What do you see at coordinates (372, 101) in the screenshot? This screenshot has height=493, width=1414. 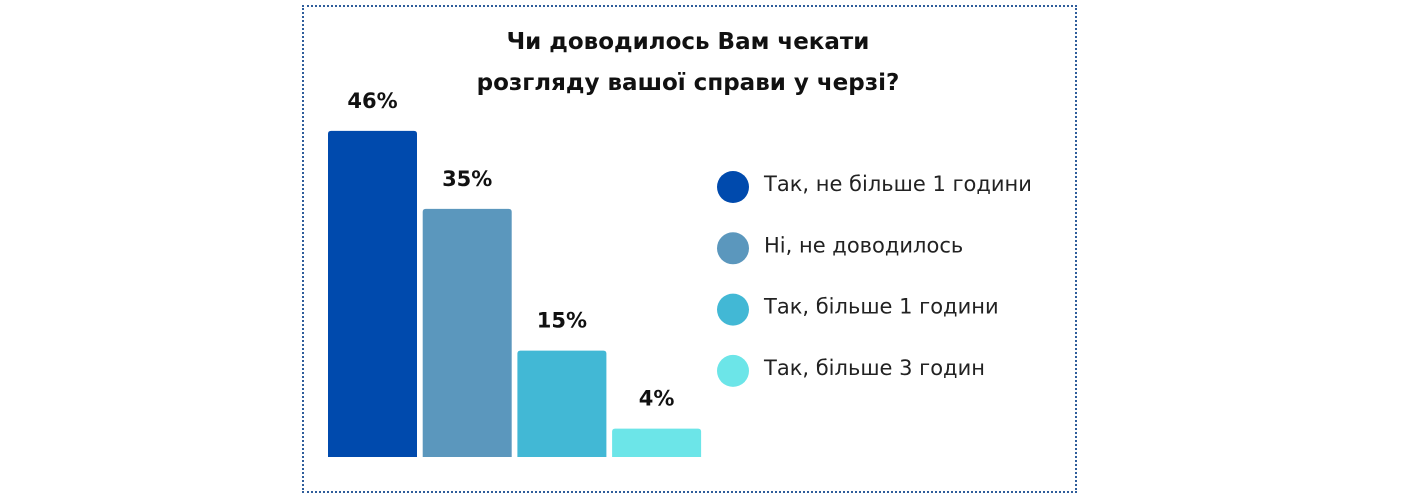 I see `data-label: 46%` at bounding box center [372, 101].